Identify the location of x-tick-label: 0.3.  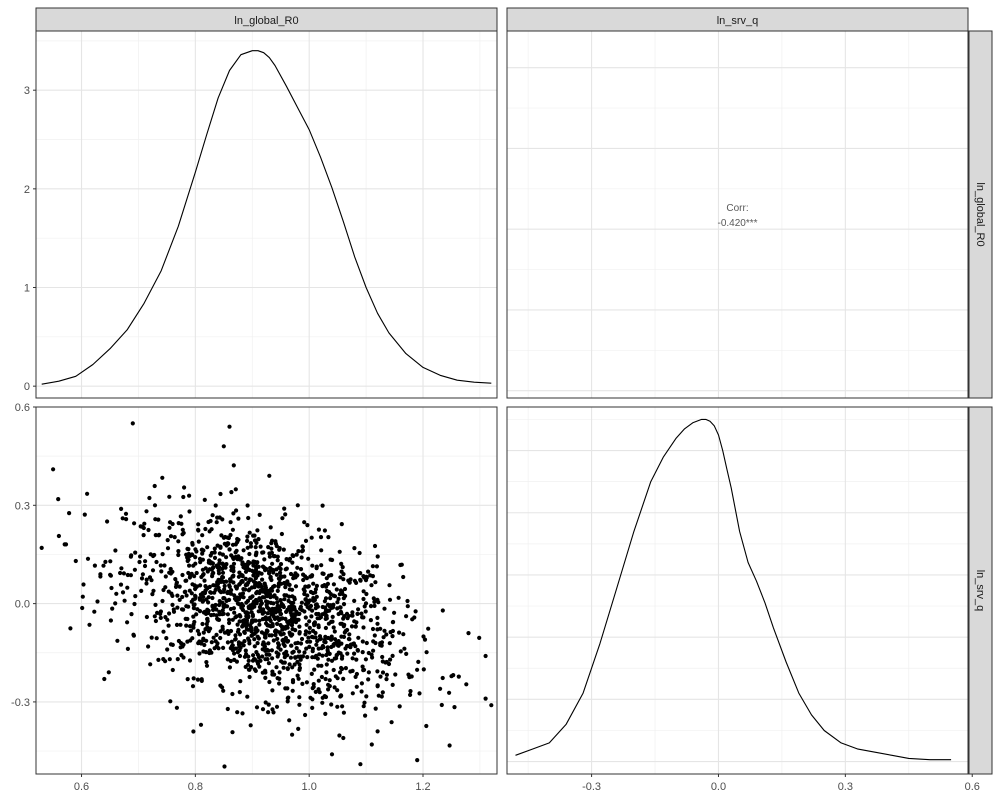
(845, 787).